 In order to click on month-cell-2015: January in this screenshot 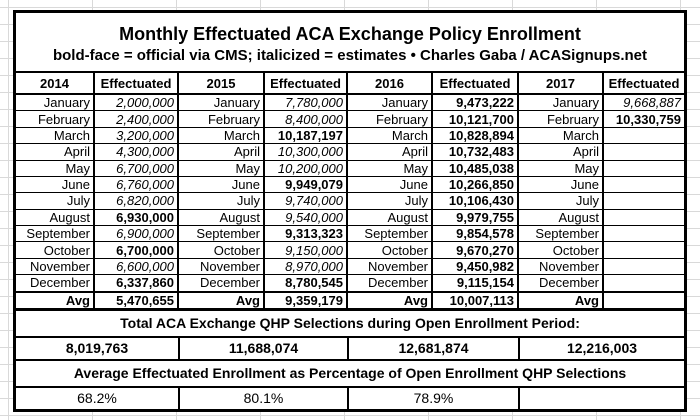, I will do `click(221, 102)`.